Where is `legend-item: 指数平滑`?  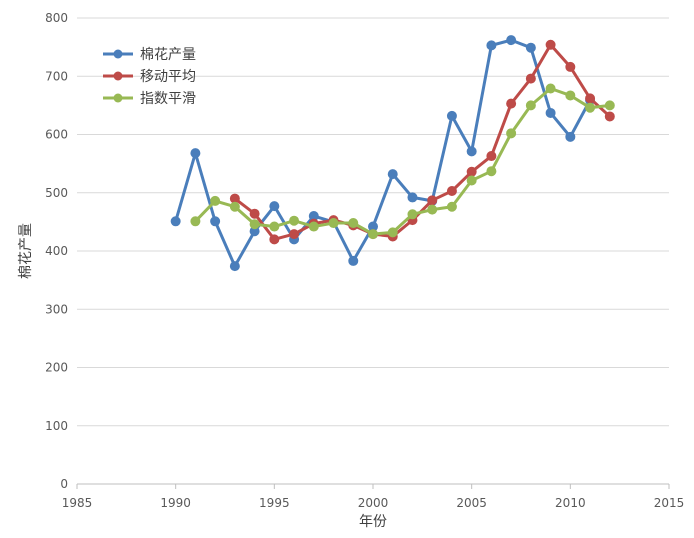
legend-item: 指数平滑 is located at coordinates (149, 98).